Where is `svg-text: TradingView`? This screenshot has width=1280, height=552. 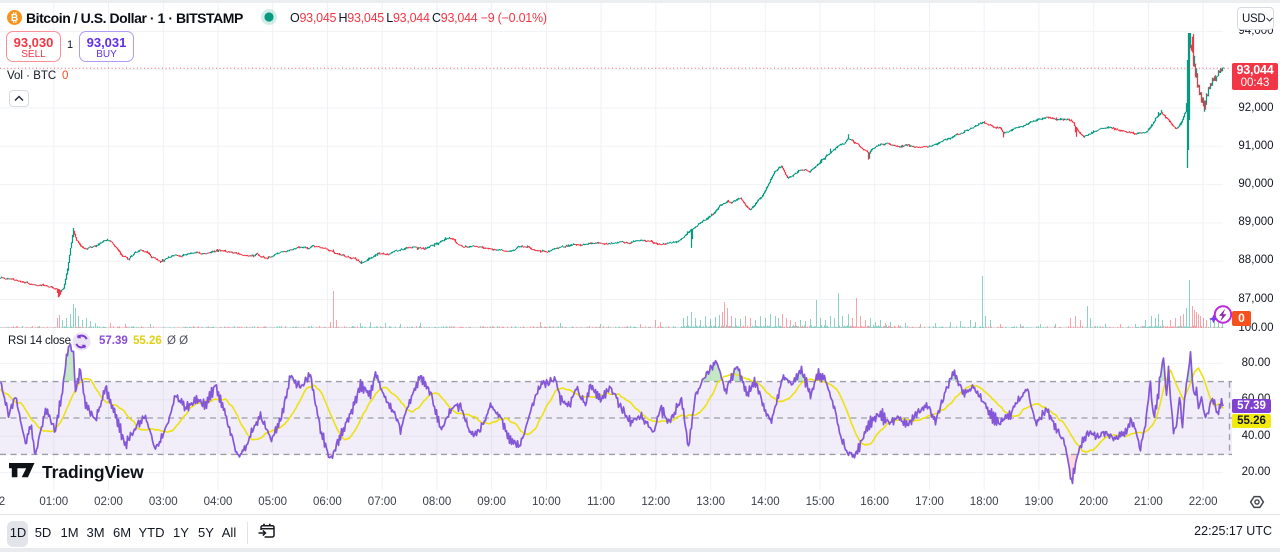 svg-text: TradingView is located at coordinates (93, 472).